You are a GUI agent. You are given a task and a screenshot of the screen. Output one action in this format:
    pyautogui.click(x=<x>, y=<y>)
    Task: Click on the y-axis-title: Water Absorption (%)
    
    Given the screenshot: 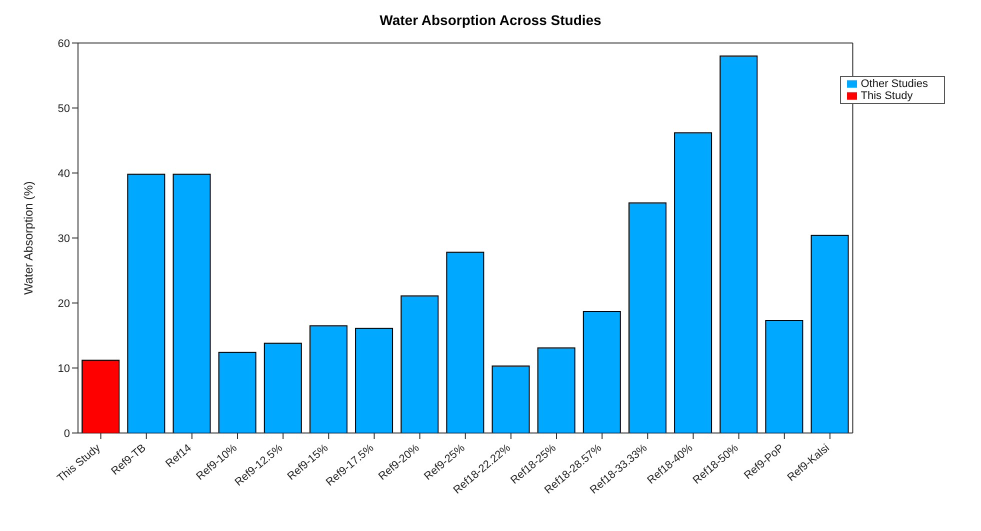 What is the action you would take?
    pyautogui.click(x=28, y=238)
    